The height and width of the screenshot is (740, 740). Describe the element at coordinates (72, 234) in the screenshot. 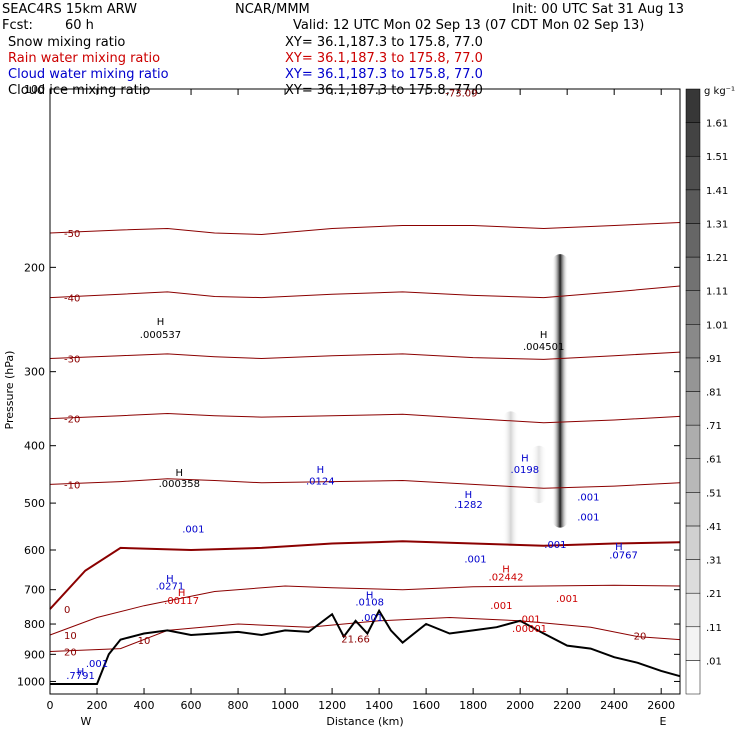

I see `contour-label: -50` at that location.